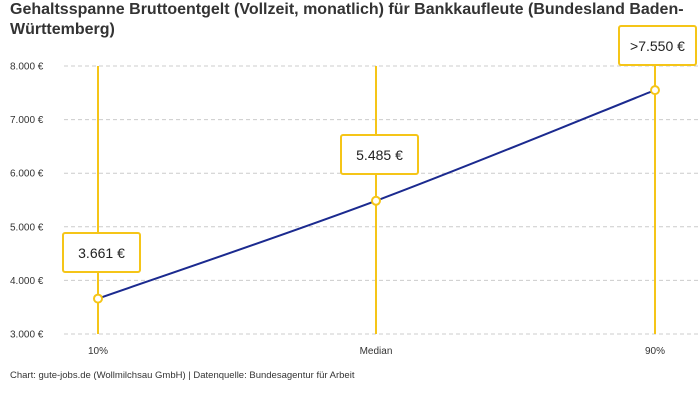 The width and height of the screenshot is (700, 400). What do you see at coordinates (27, 174) in the screenshot?
I see `y-tick-label: 6.000 €` at bounding box center [27, 174].